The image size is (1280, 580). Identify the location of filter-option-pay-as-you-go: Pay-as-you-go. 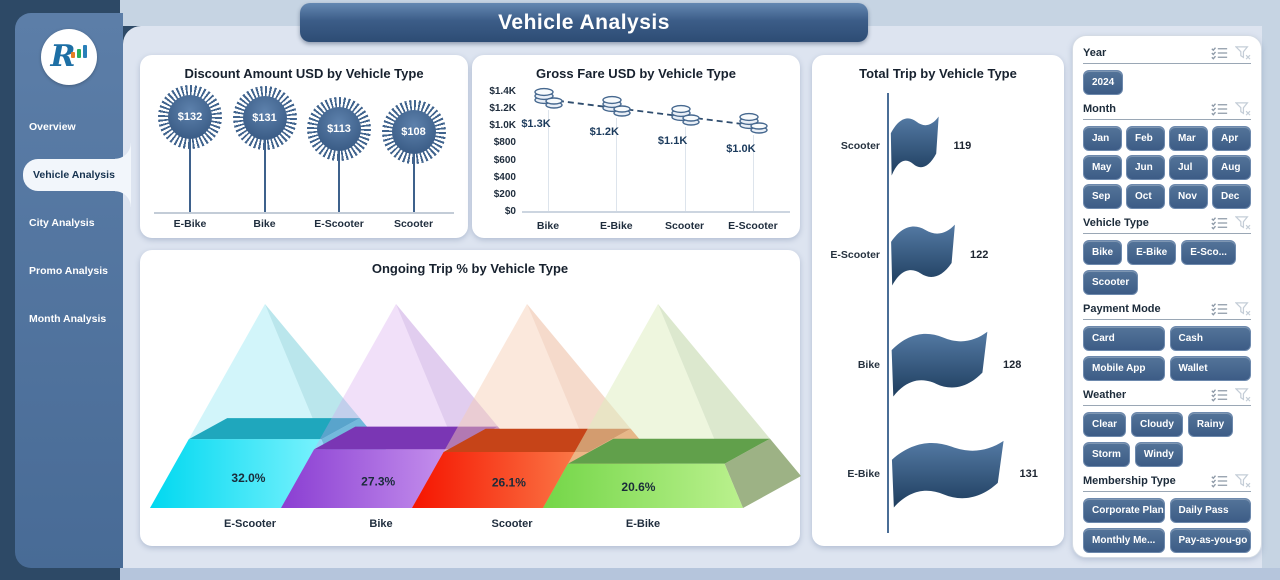
(1210, 540).